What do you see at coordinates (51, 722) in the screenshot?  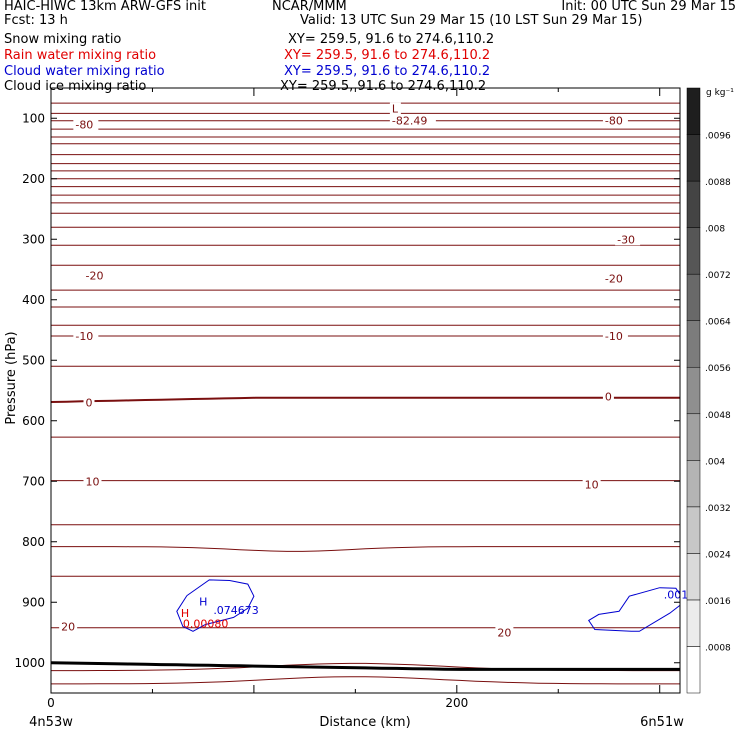 I see `left-end-label: 4n53w` at bounding box center [51, 722].